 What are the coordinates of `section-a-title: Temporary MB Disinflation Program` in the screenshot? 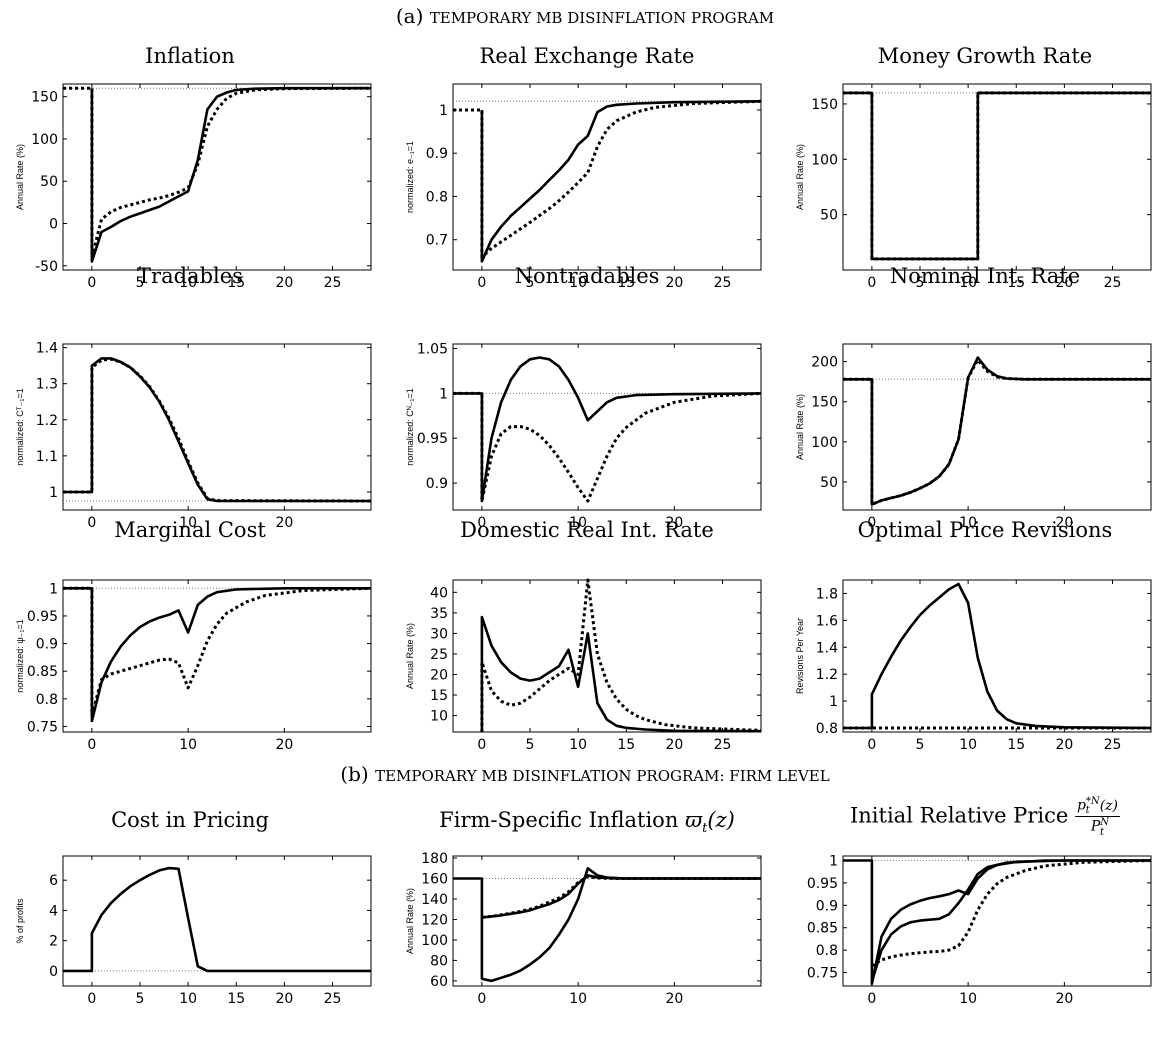 It's located at (602, 18).